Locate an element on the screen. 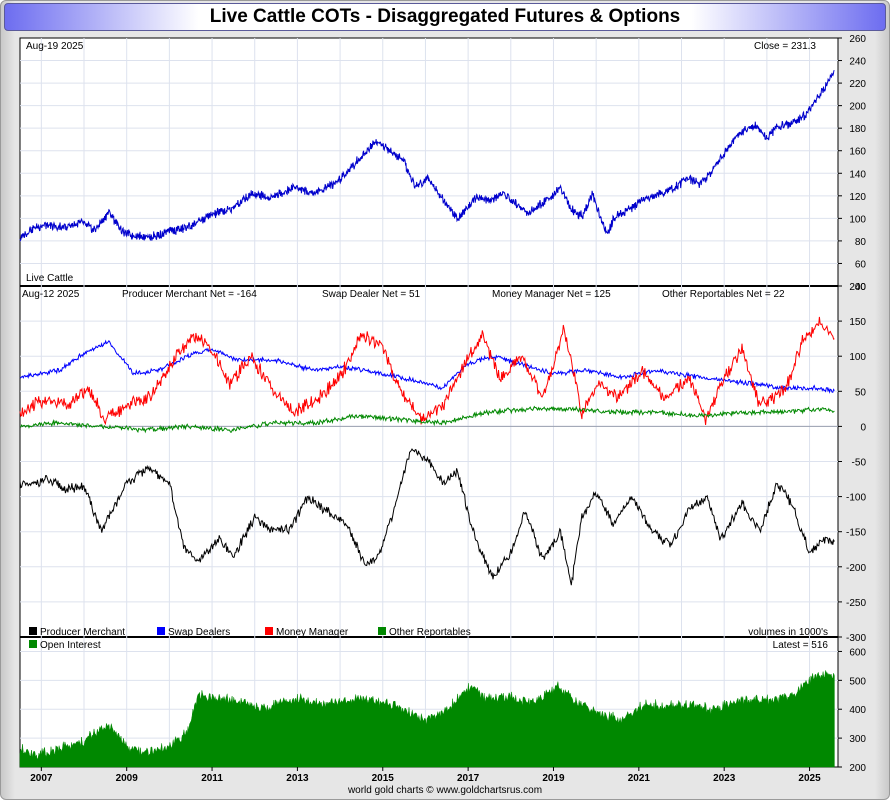 This screenshot has height=800, width=890. legend-producer-merchant: Producer Merchant is located at coordinates (82, 632).